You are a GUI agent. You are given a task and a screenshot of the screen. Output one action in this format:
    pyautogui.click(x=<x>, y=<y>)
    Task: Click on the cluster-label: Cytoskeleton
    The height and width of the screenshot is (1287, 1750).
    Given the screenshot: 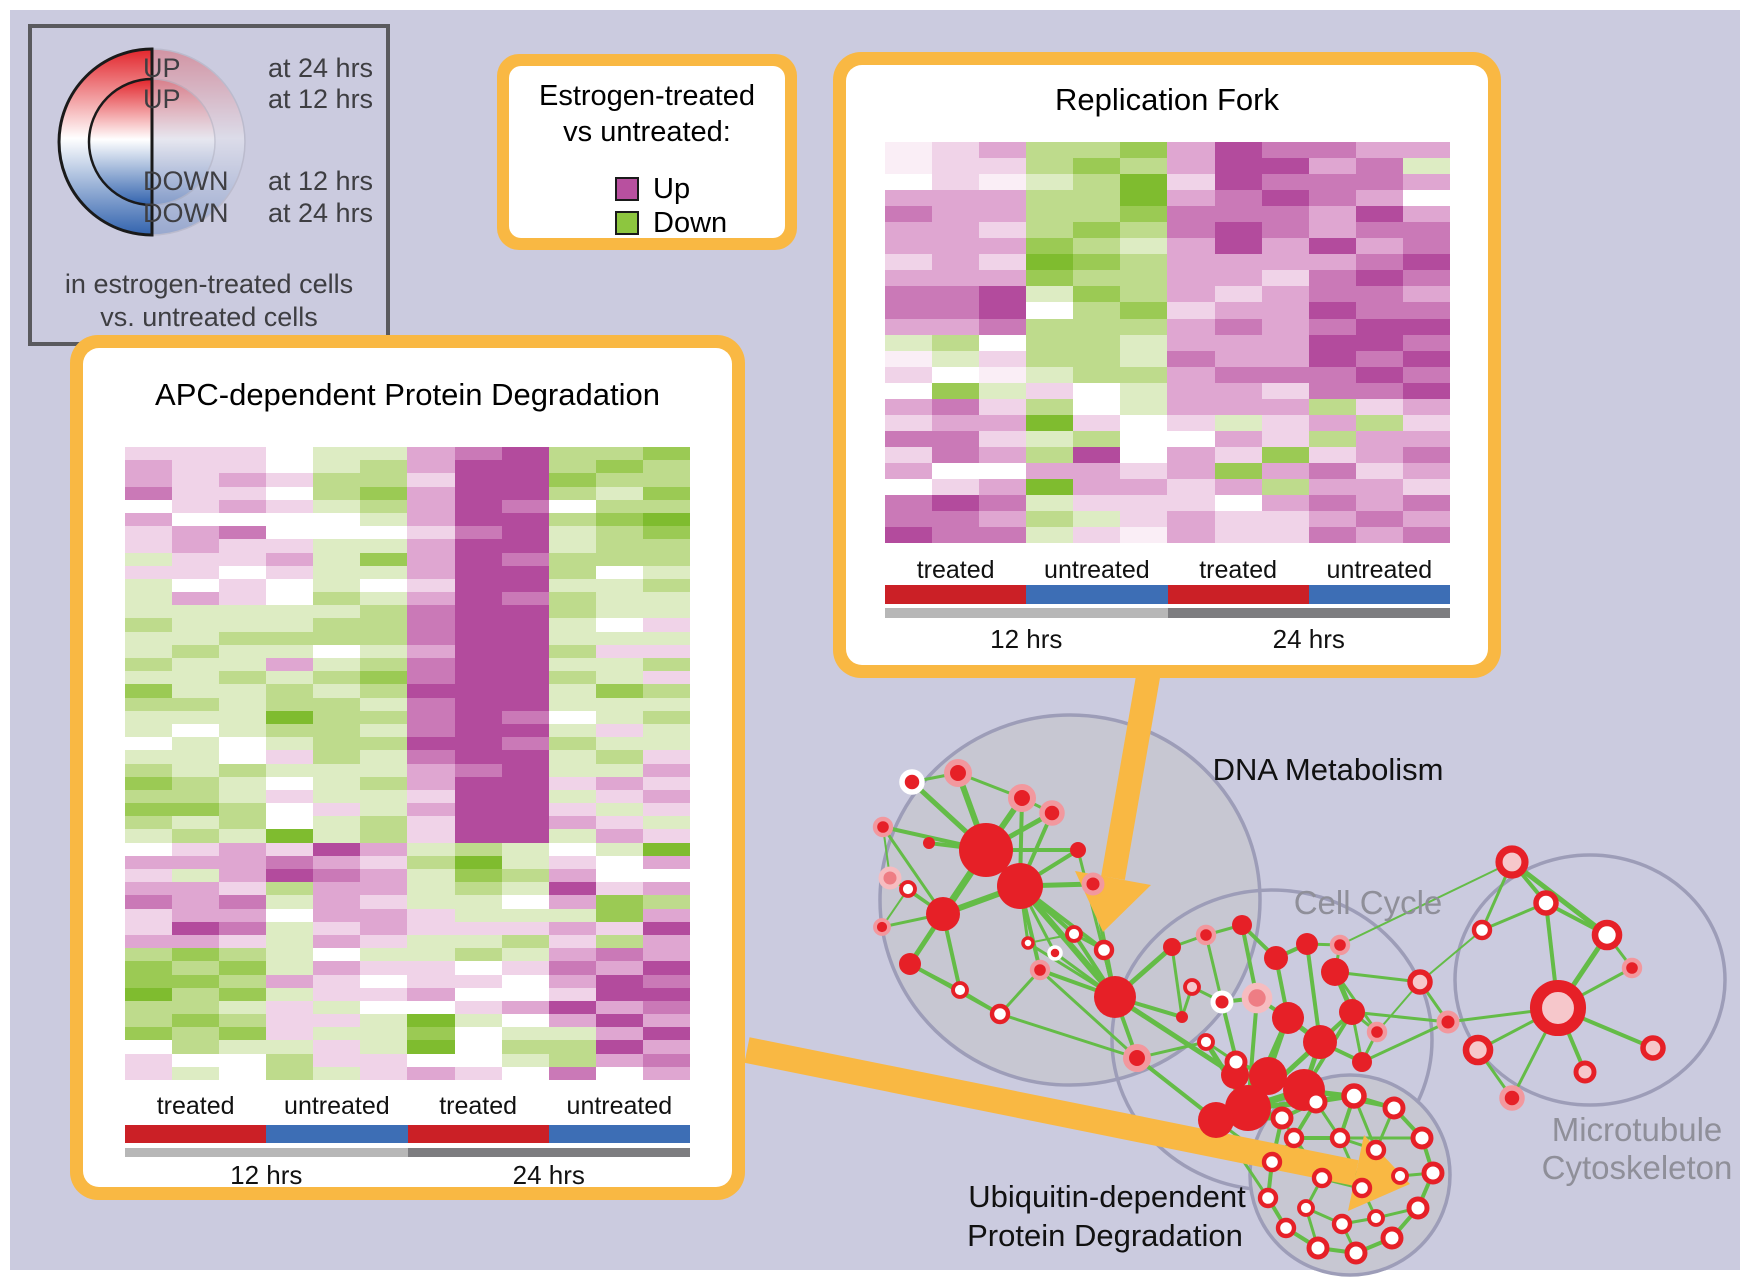 What is the action you would take?
    pyautogui.click(x=1637, y=1167)
    